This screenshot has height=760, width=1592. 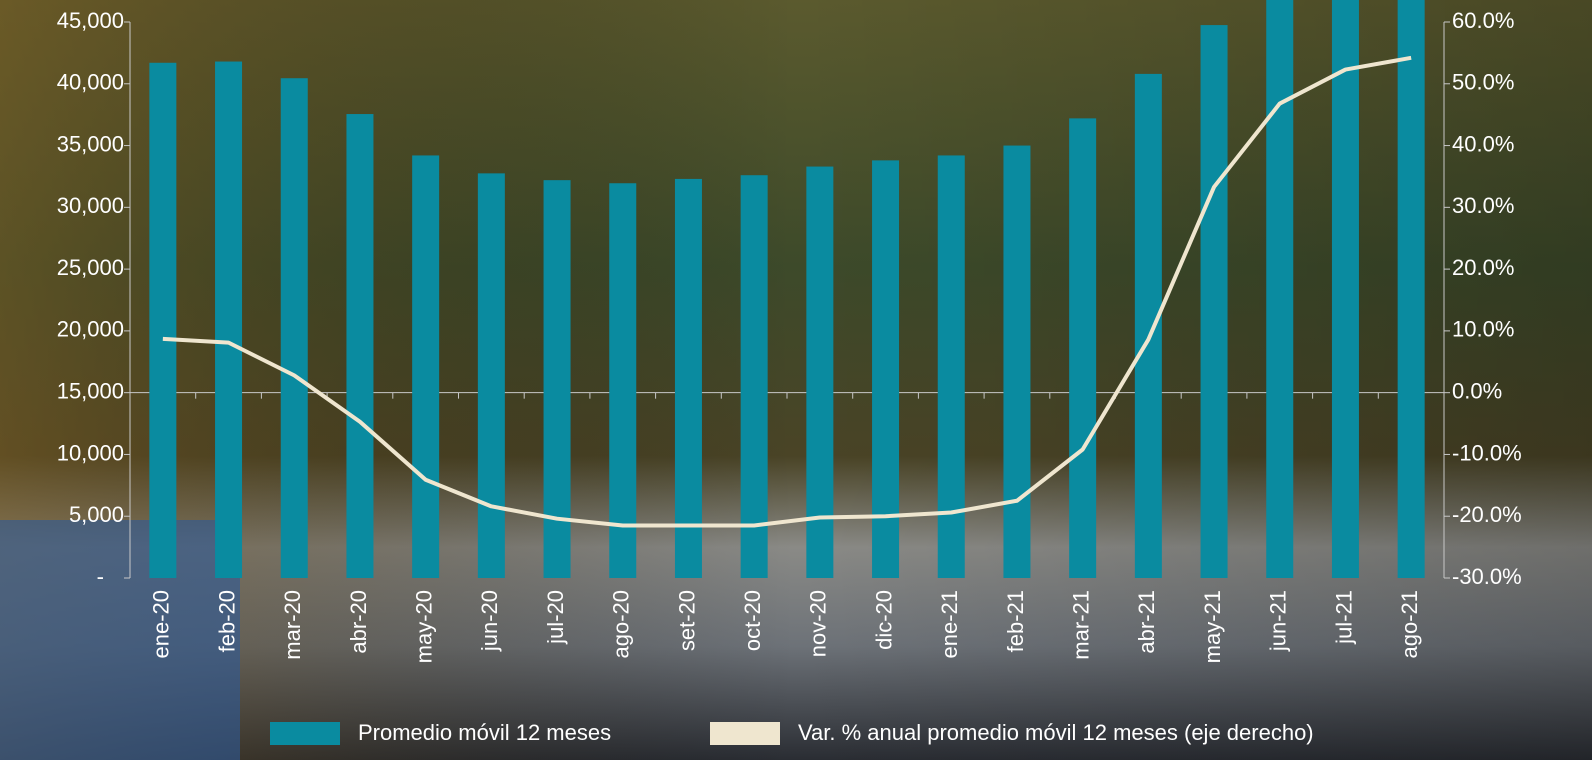 What do you see at coordinates (1483, 329) in the screenshot?
I see `y2-tick-label: 10.0%` at bounding box center [1483, 329].